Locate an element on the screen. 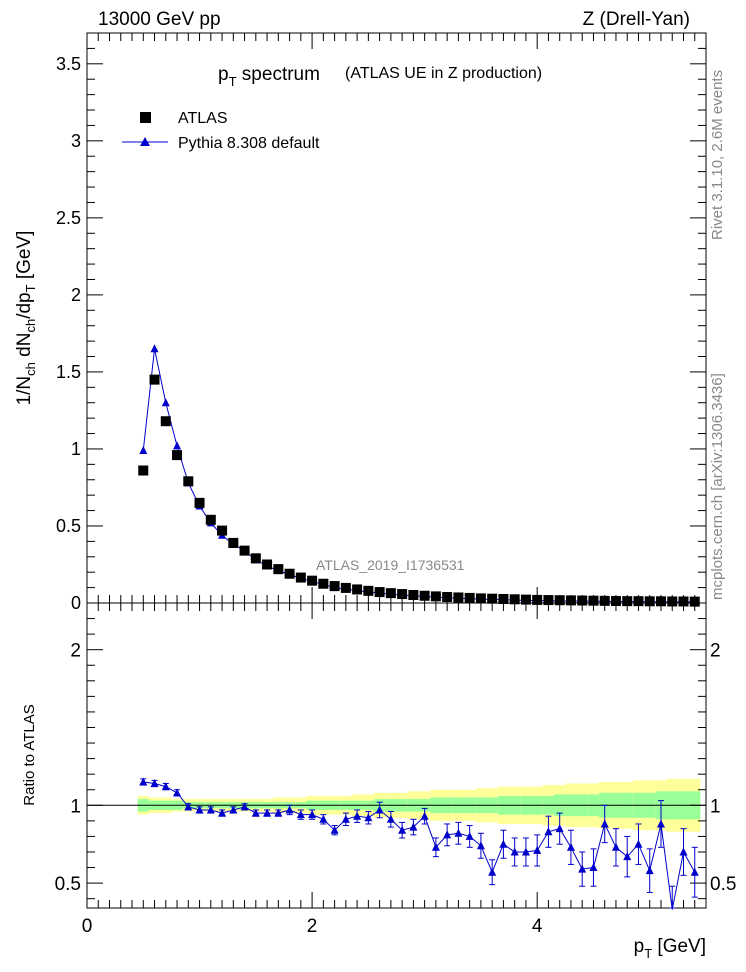 The image size is (746, 972). main-ytick-label: 2 is located at coordinates (76, 295).